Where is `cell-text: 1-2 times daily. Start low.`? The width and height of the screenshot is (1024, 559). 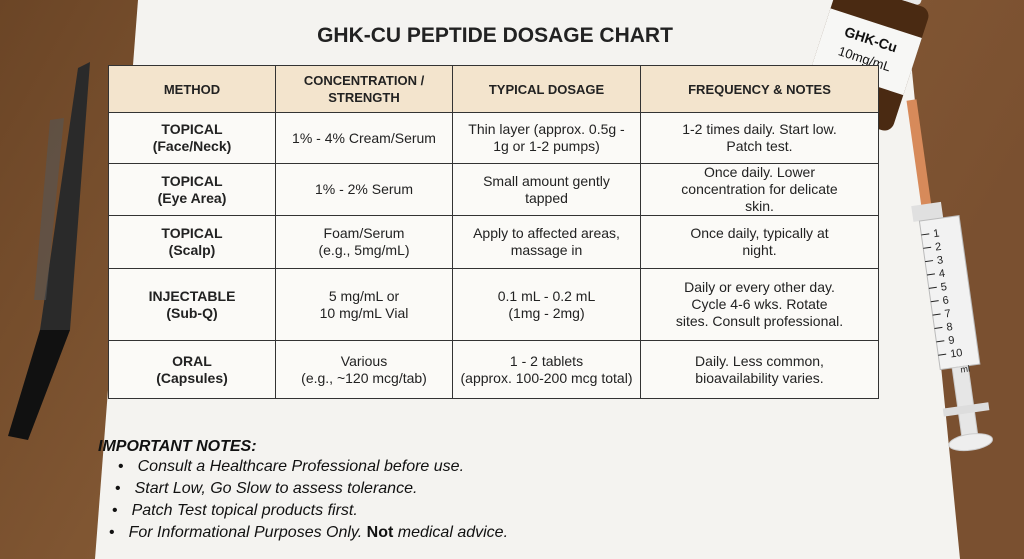
cell-text: 1-2 times daily. Start low. is located at coordinates (759, 129).